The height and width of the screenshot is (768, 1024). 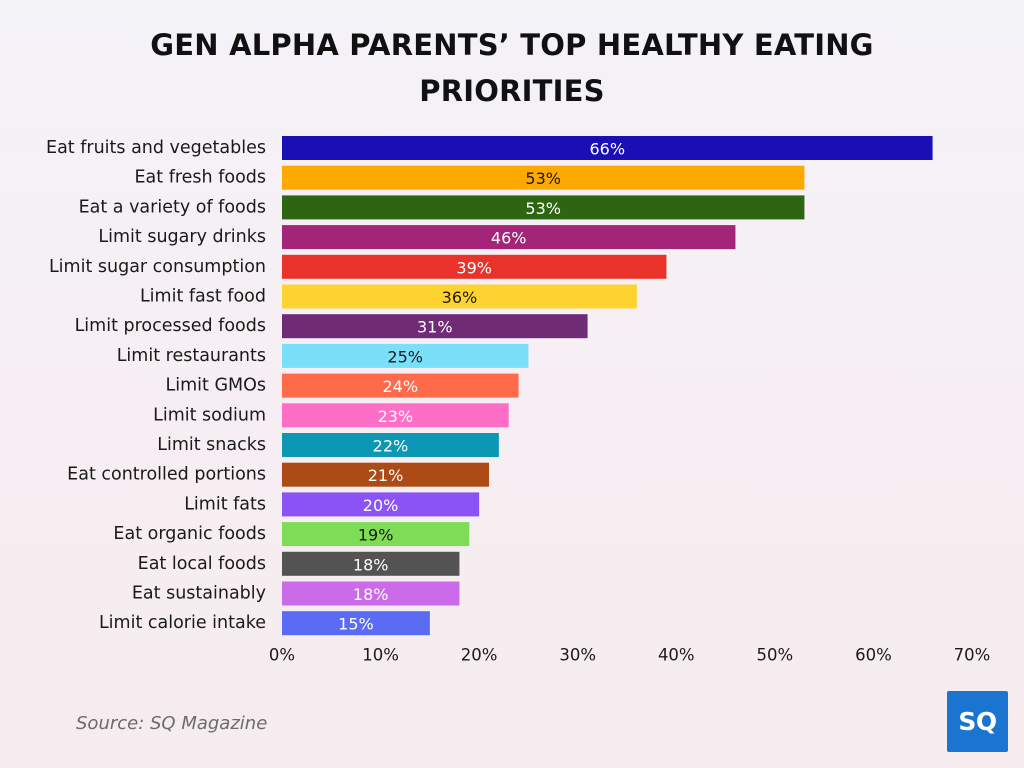 I want to click on category-label: Eat organic foods, so click(x=189, y=534).